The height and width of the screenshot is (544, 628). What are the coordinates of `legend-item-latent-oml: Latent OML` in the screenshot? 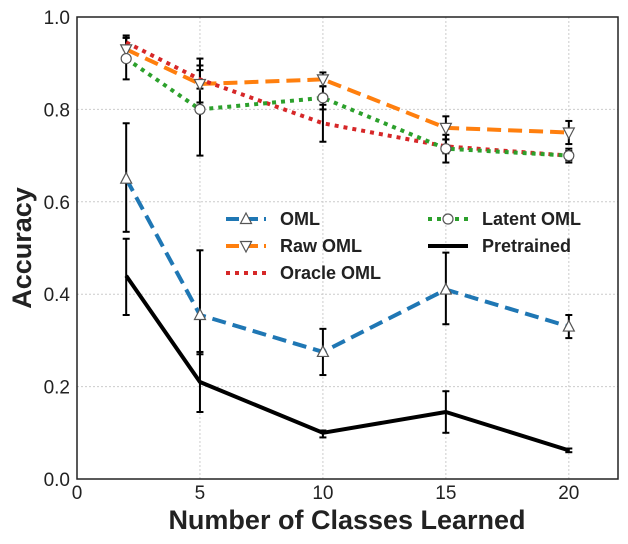 It's located at (504, 219).